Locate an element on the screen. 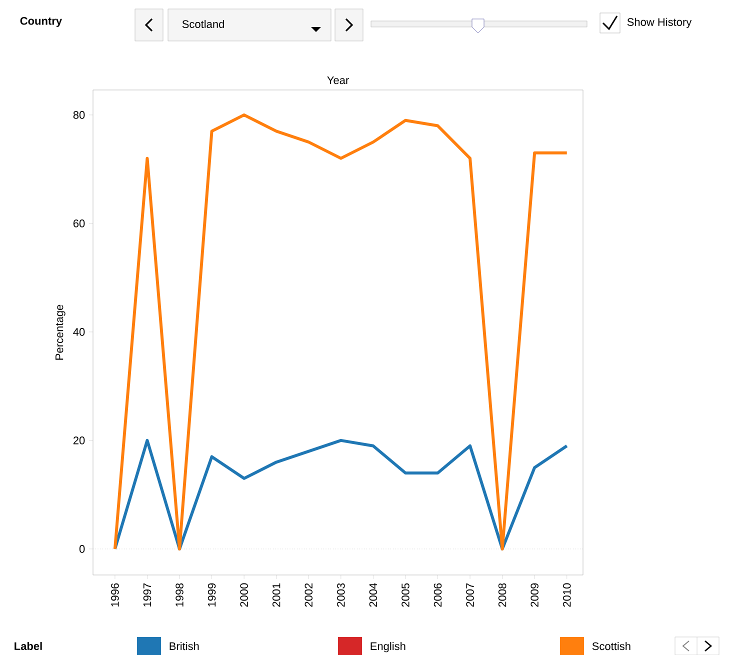 The image size is (741, 655). y-tick-label: 20 is located at coordinates (79, 440).